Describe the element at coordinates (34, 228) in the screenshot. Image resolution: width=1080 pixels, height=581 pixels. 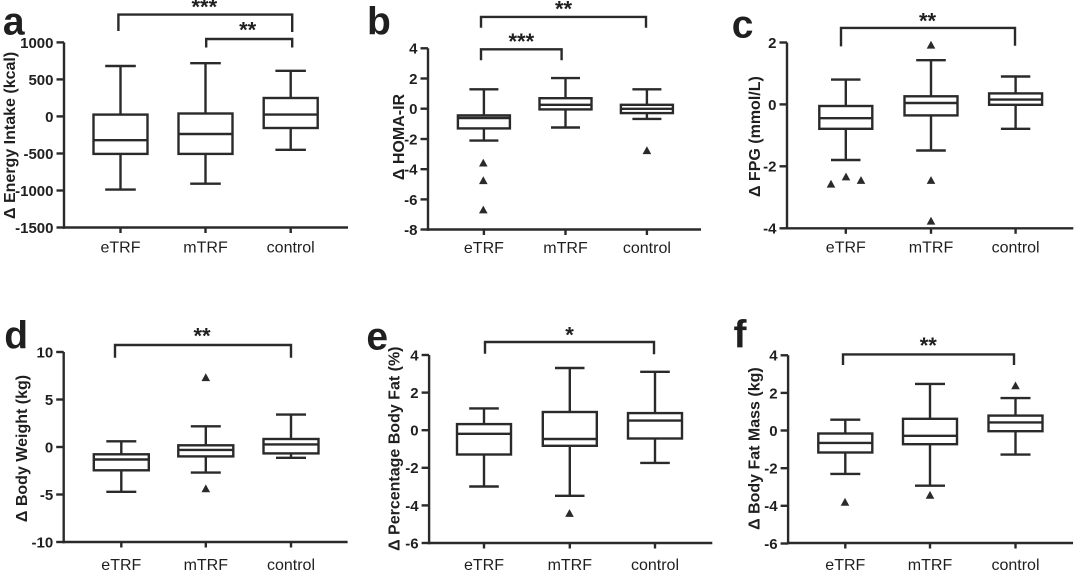
I see `svg-text: -1500` at that location.